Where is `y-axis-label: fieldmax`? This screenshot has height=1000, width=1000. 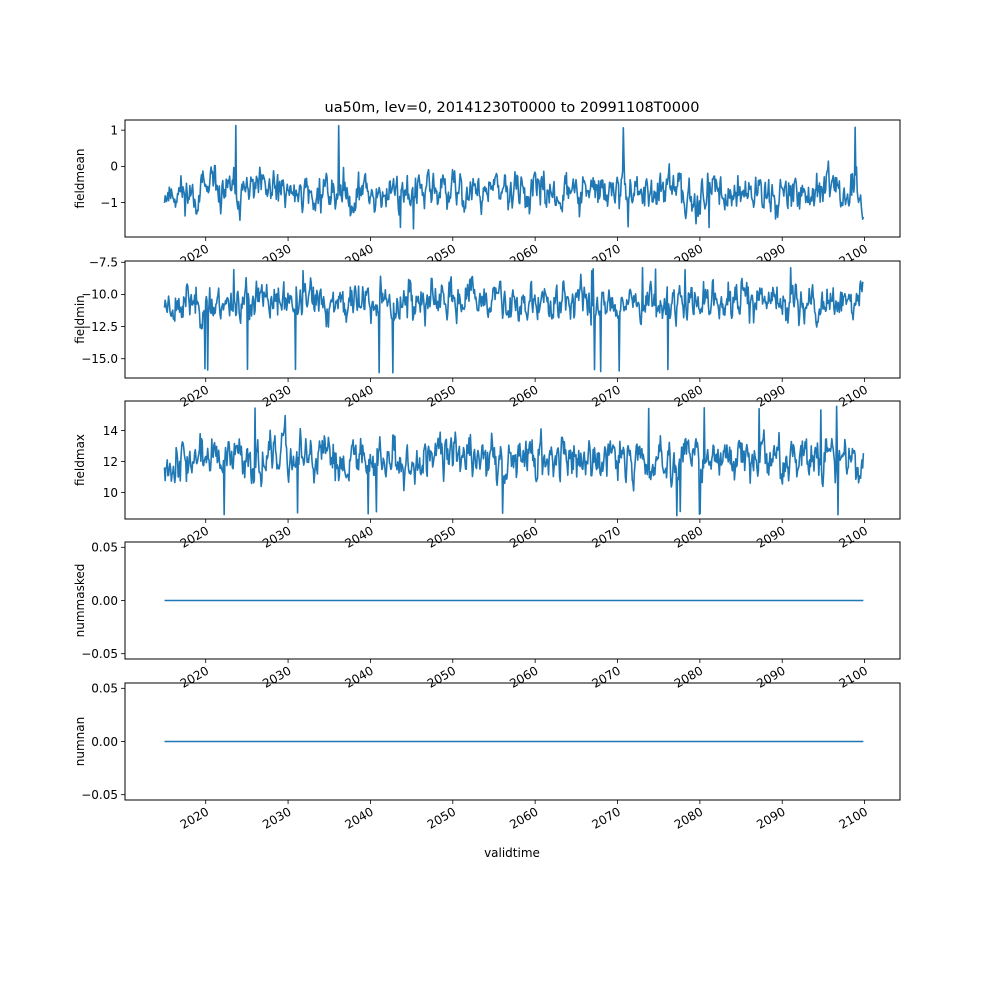
y-axis-label: fieldmax is located at coordinates (80, 460).